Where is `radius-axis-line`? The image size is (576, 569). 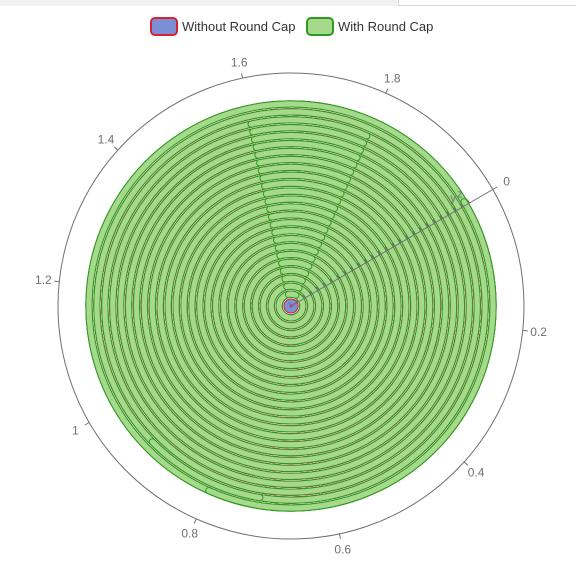
radius-axis-line is located at coordinates (392, 248).